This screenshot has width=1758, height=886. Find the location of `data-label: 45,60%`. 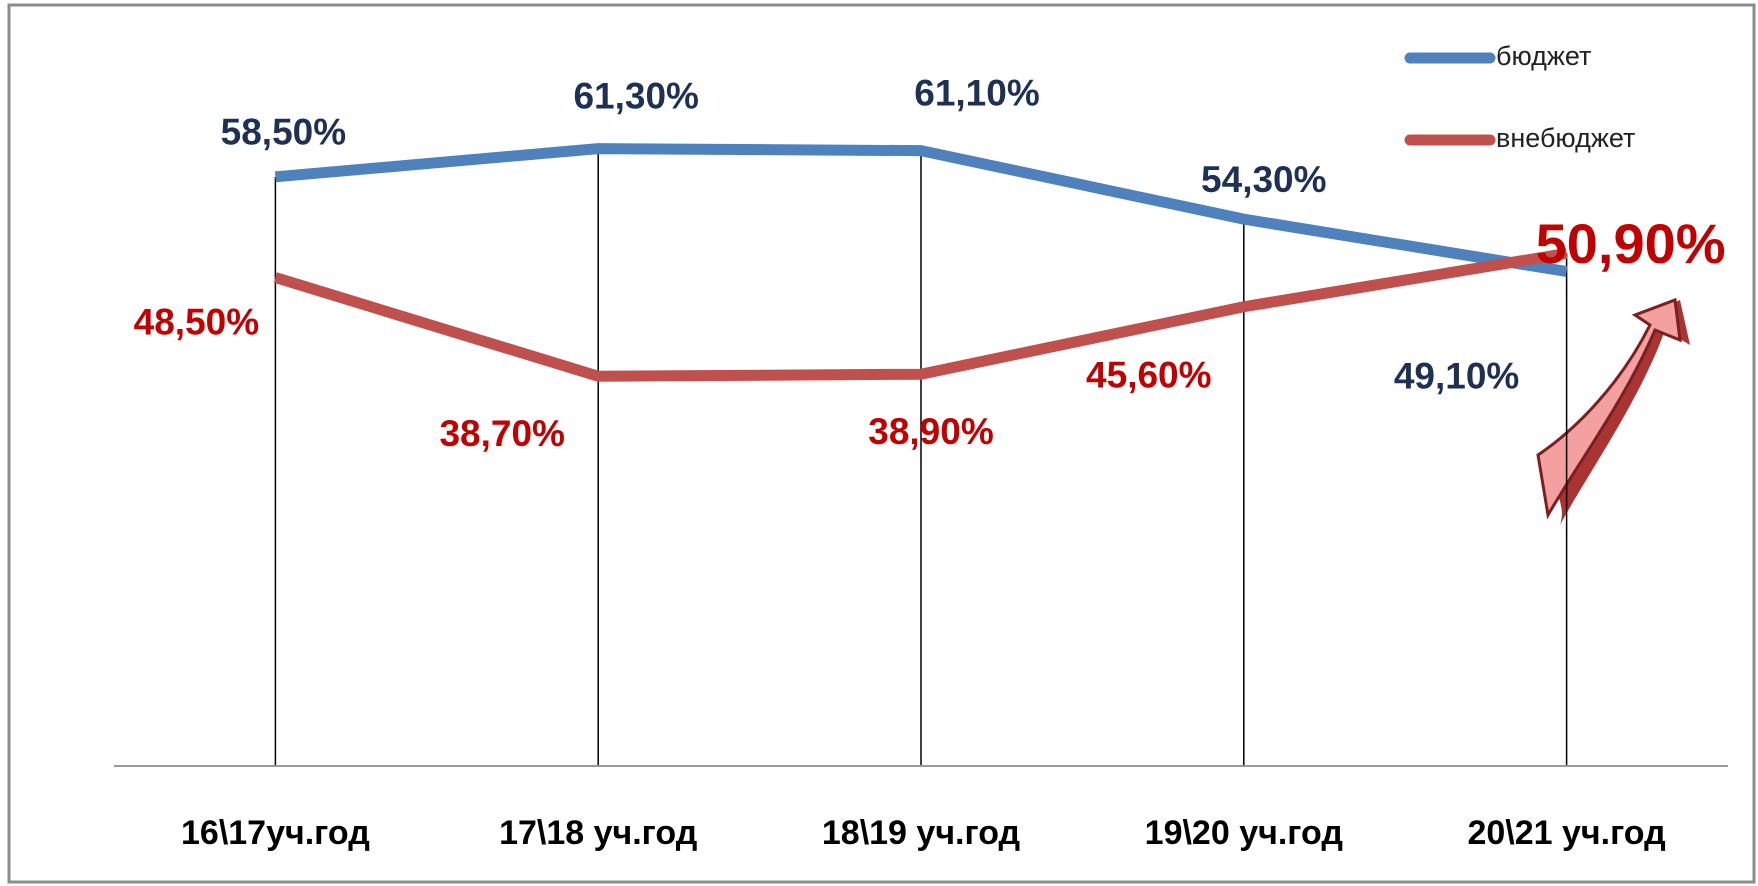

data-label: 45,60% is located at coordinates (1149, 375).